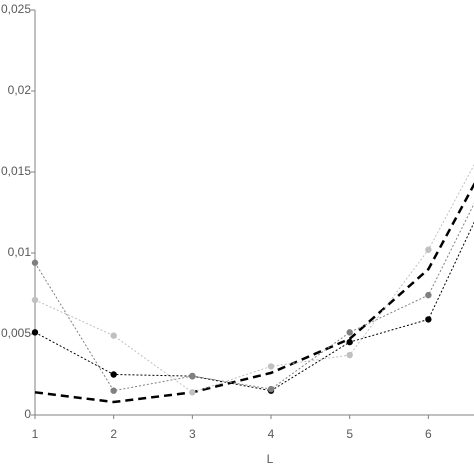 Image resolution: width=474 pixels, height=474 pixels. I want to click on y-tick-label: 0,01, so click(20, 252).